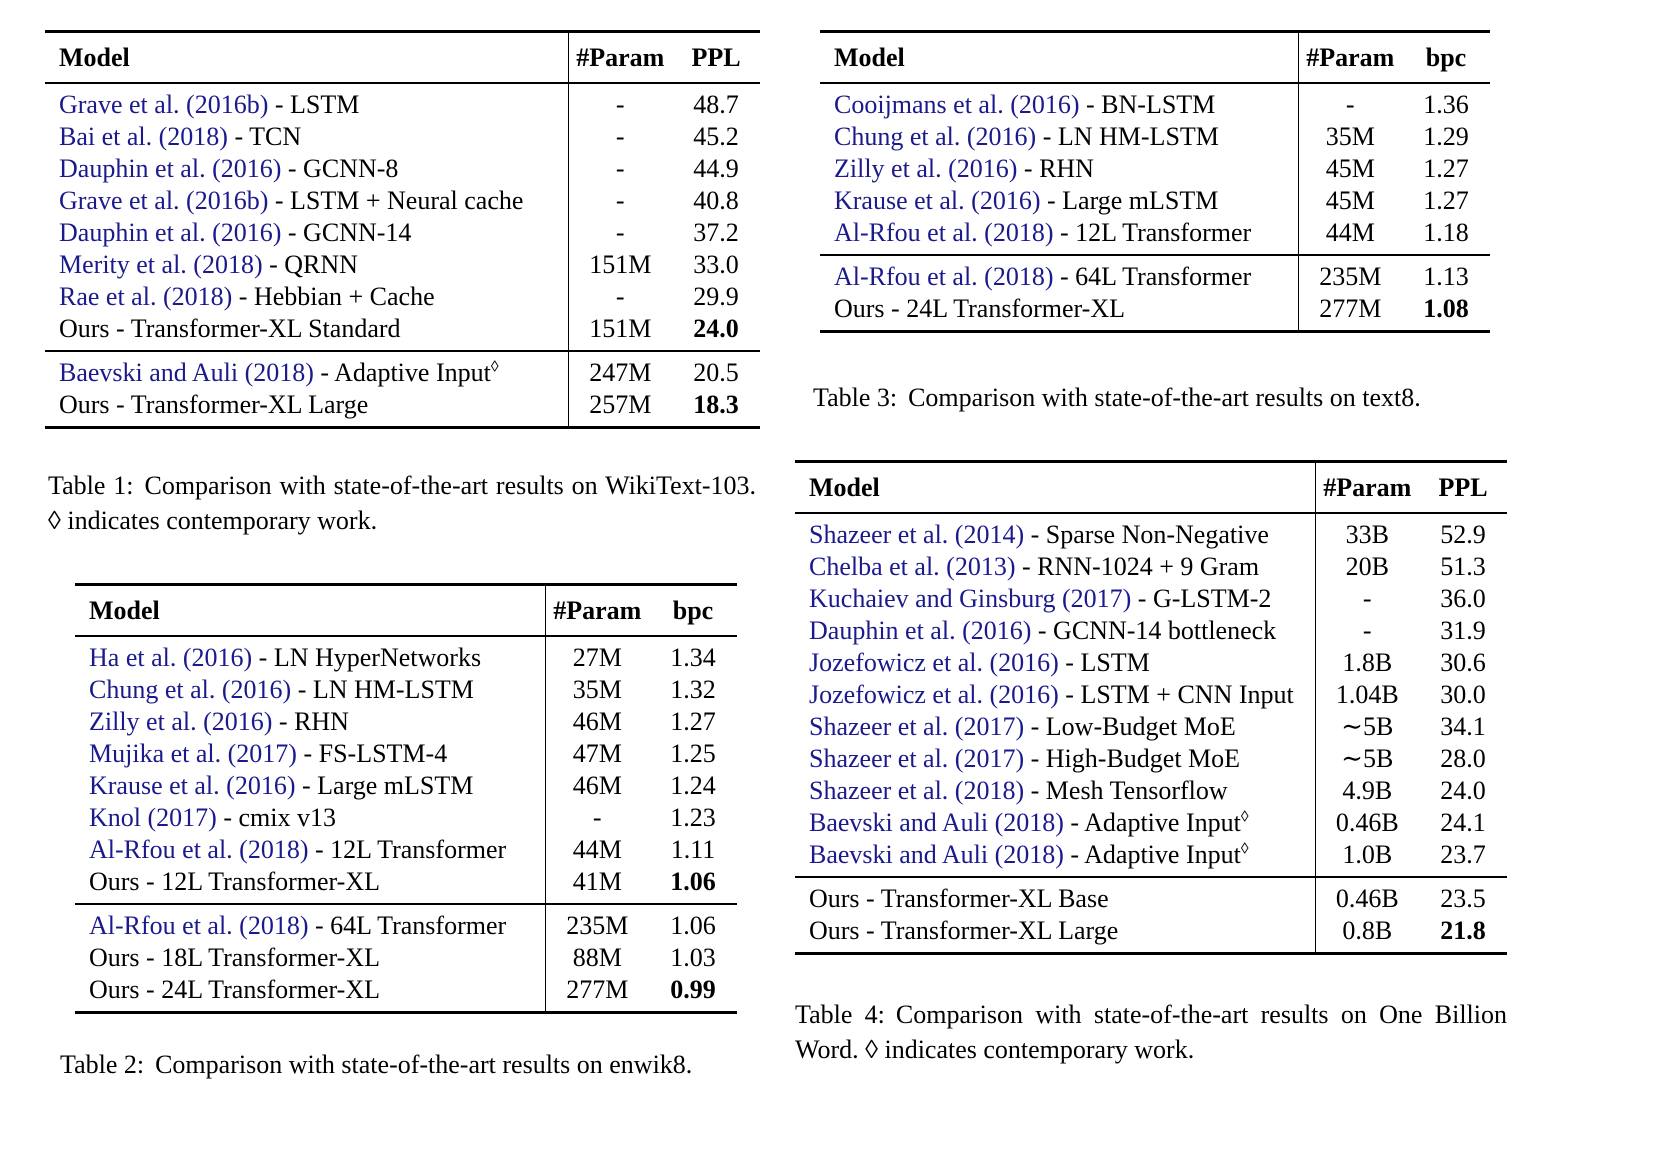  Describe the element at coordinates (333, 296) in the screenshot. I see `model-label: - Hebbian + Cache` at that location.